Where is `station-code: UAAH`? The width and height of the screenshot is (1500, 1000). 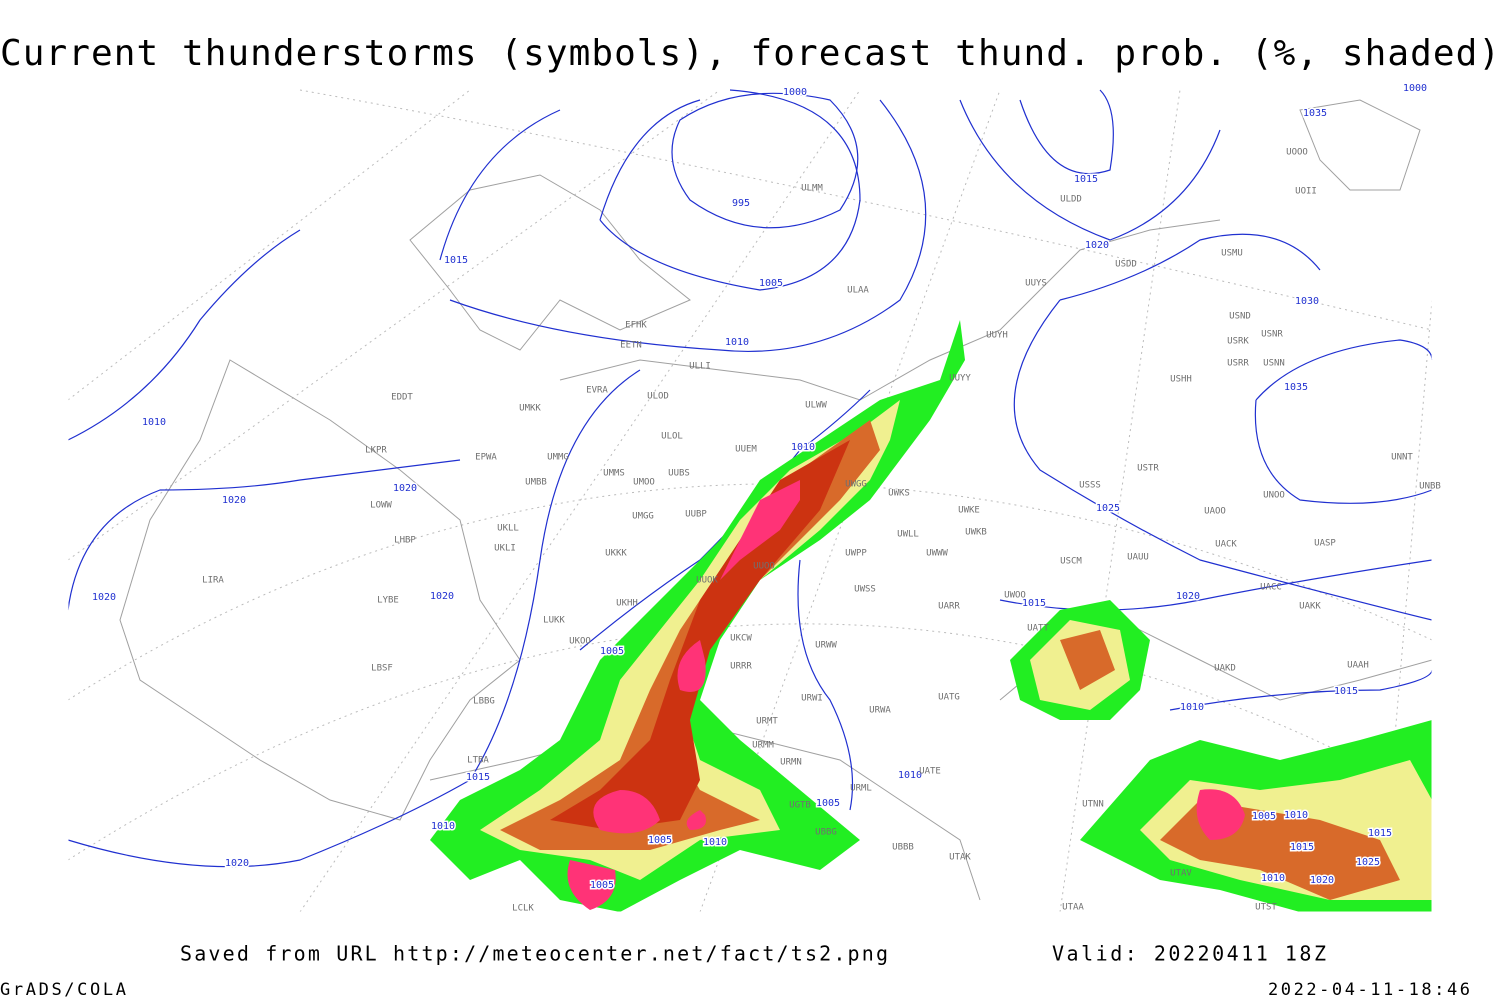
station-code: UAAH is located at coordinates (1358, 666).